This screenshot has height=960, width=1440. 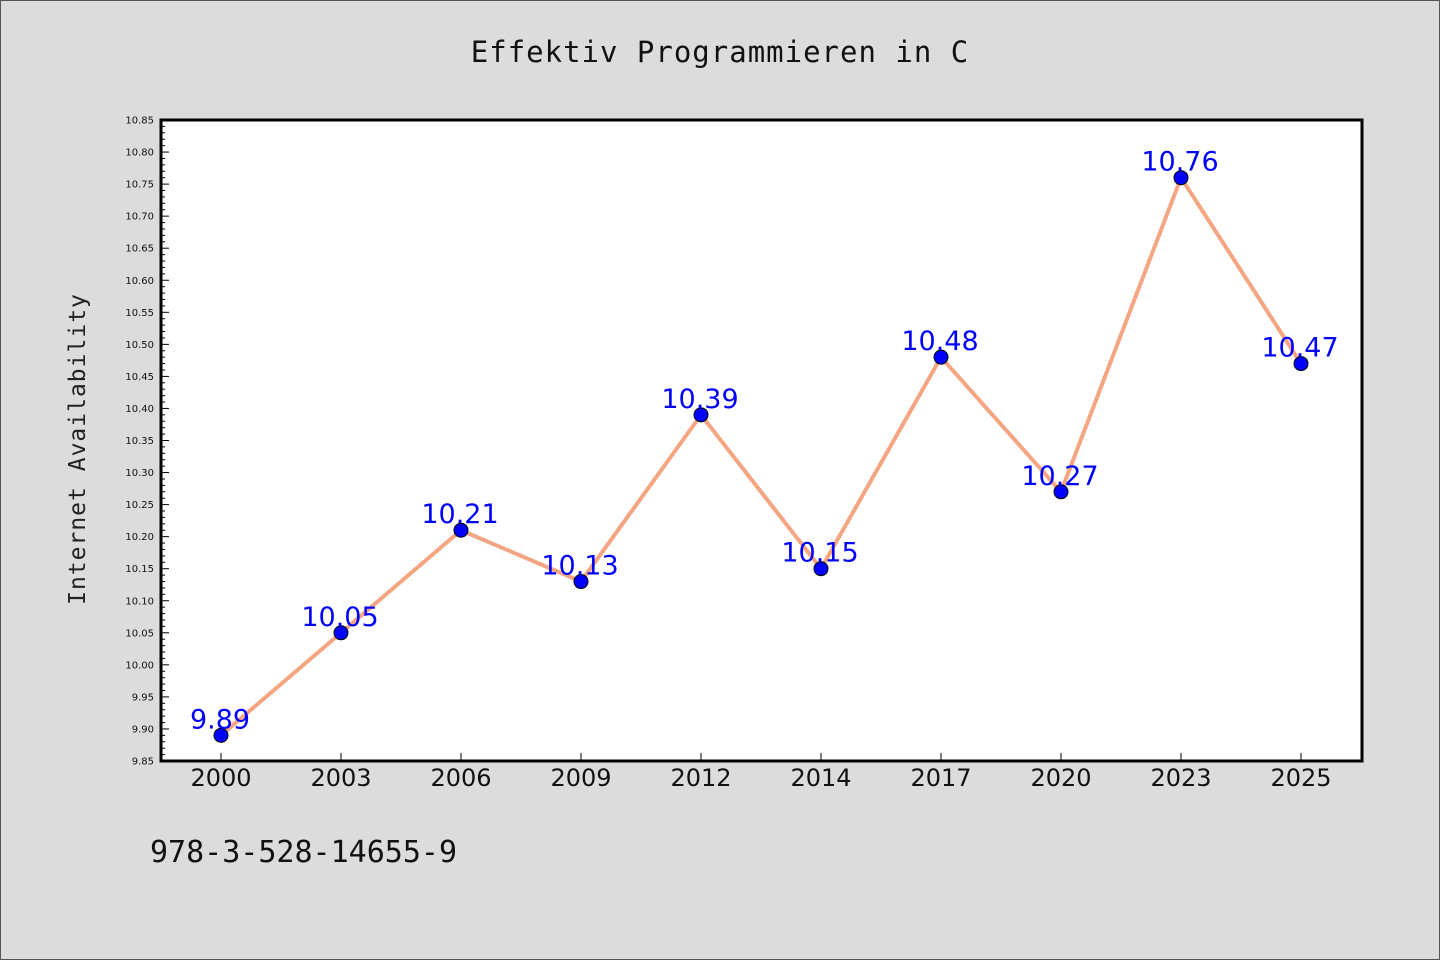 What do you see at coordinates (700, 778) in the screenshot?
I see `x-tick-label: 2012` at bounding box center [700, 778].